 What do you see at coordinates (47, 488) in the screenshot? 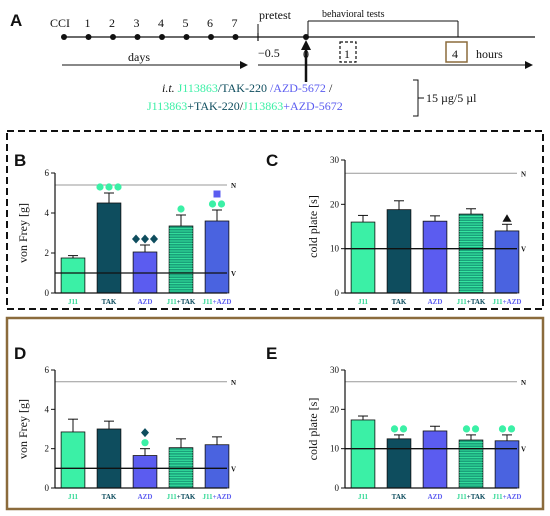
I see `y-tick-label: 0` at bounding box center [47, 488].